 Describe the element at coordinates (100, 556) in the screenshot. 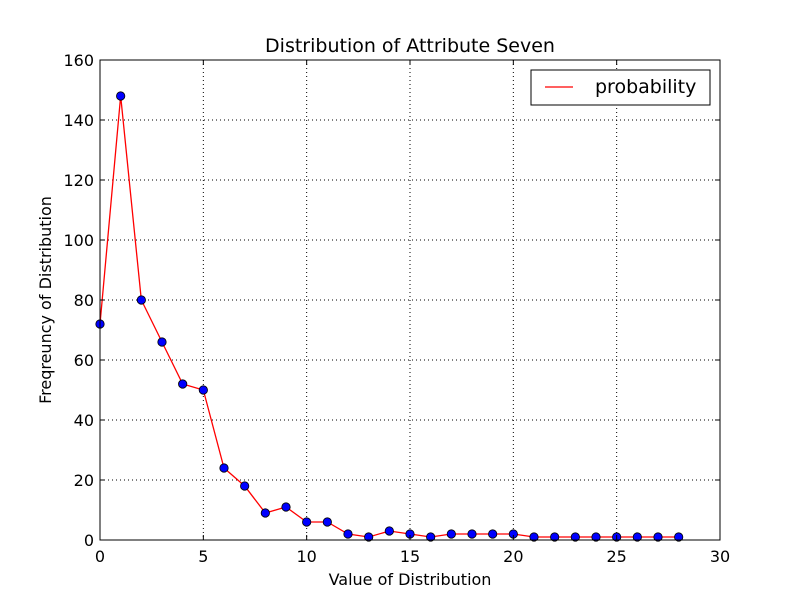

I see `x-tick-label: 0` at that location.